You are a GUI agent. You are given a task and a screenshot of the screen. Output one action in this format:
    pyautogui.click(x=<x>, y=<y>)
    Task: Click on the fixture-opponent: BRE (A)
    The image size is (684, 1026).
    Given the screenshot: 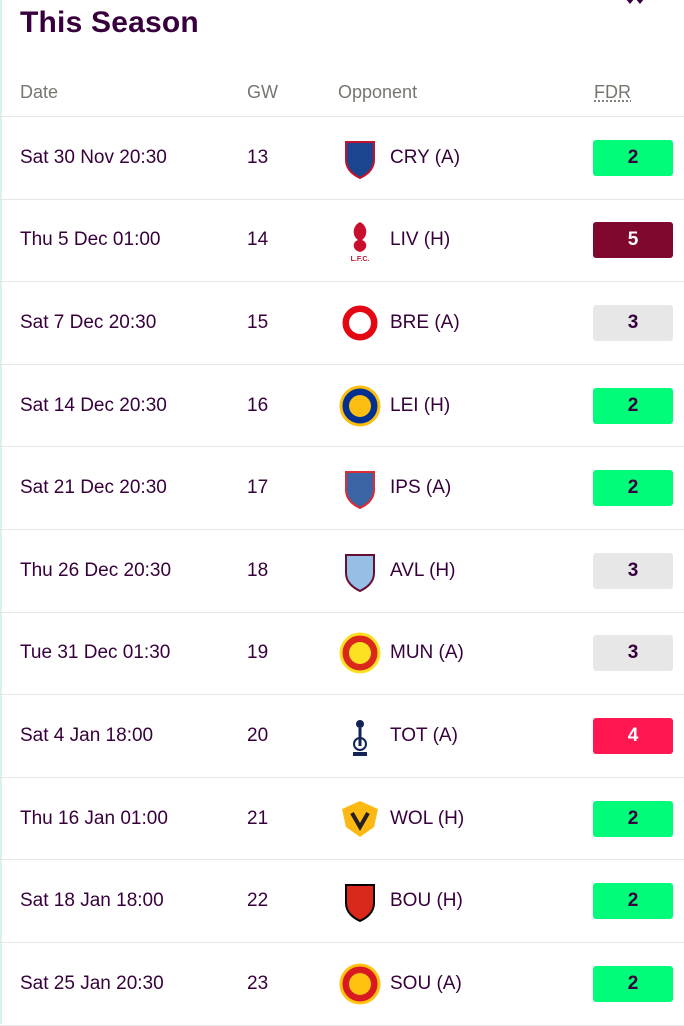 What is the action you would take?
    pyautogui.click(x=425, y=322)
    